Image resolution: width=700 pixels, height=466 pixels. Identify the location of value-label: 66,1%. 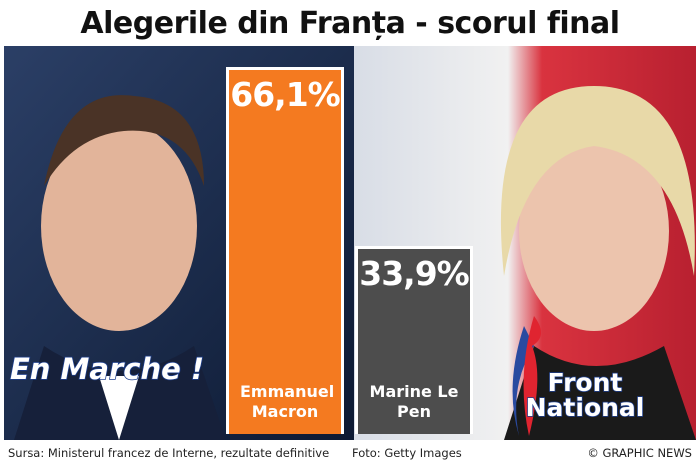
(285, 95).